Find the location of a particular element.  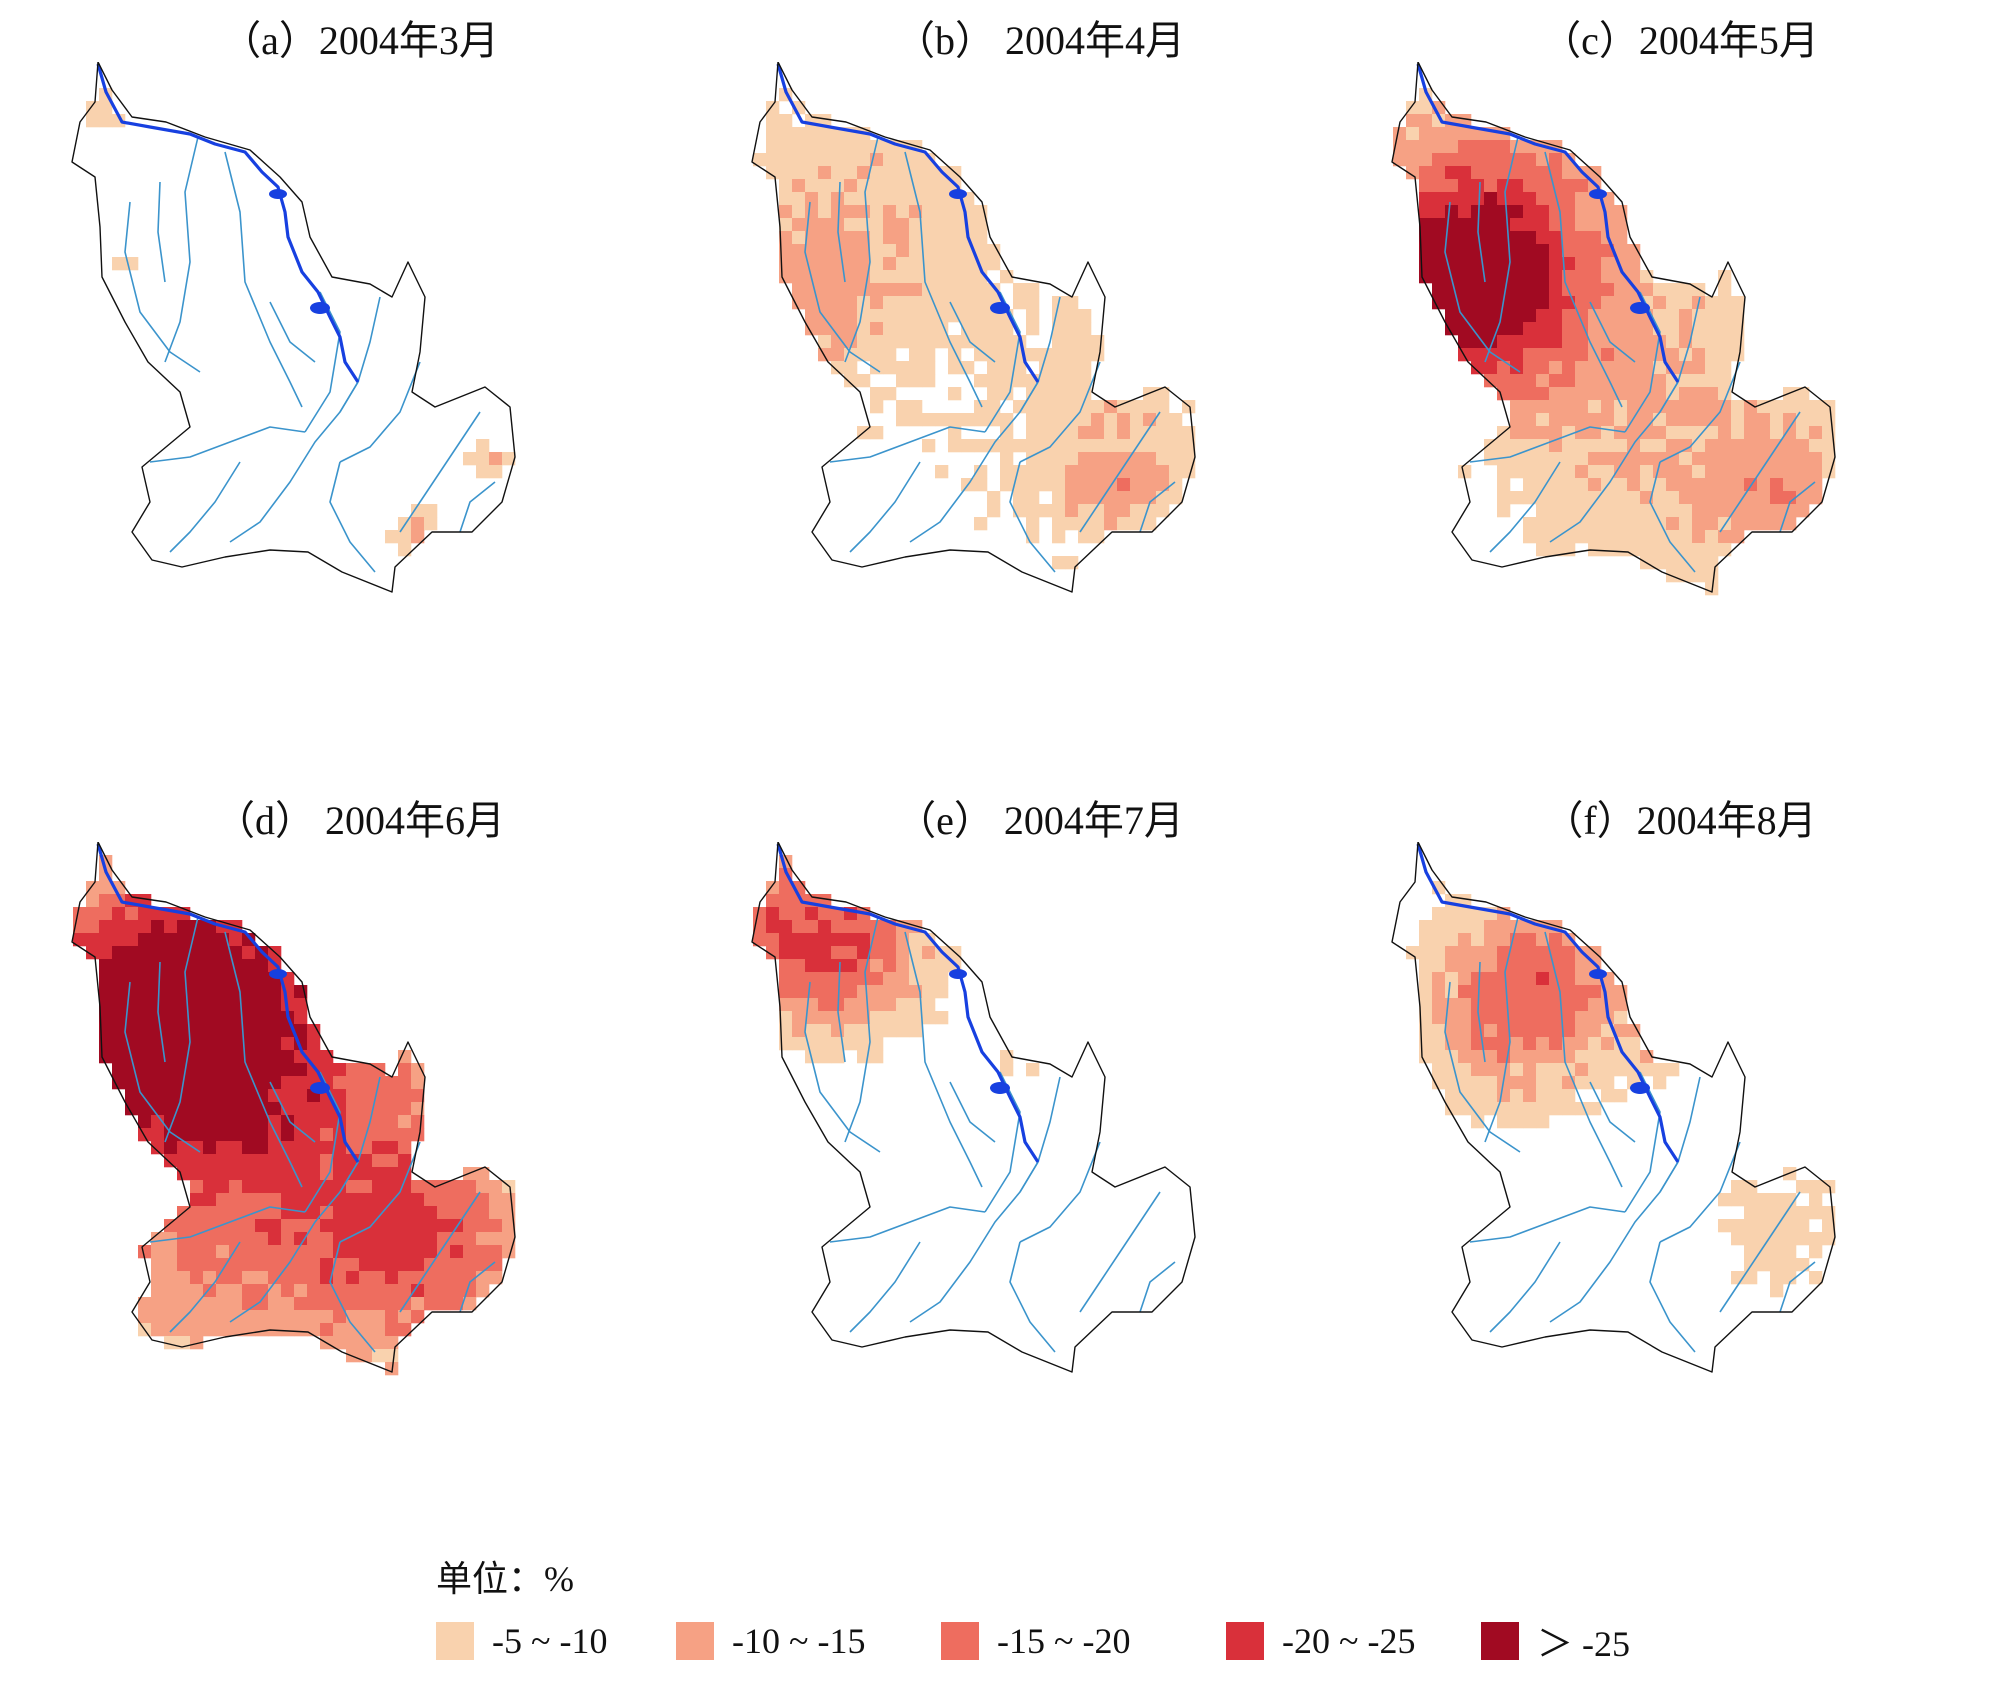

map-panel-e: （e） 2004年7月 is located at coordinates (1040, 1160).